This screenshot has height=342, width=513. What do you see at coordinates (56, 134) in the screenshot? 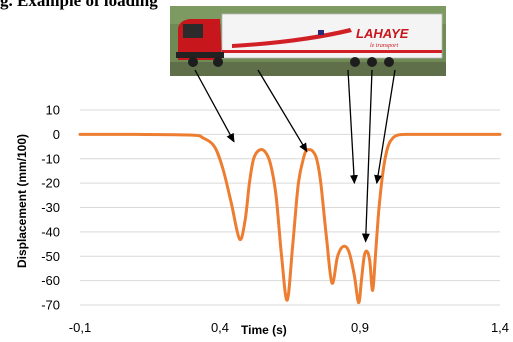
I see `y-tick-label: 0` at bounding box center [56, 134].